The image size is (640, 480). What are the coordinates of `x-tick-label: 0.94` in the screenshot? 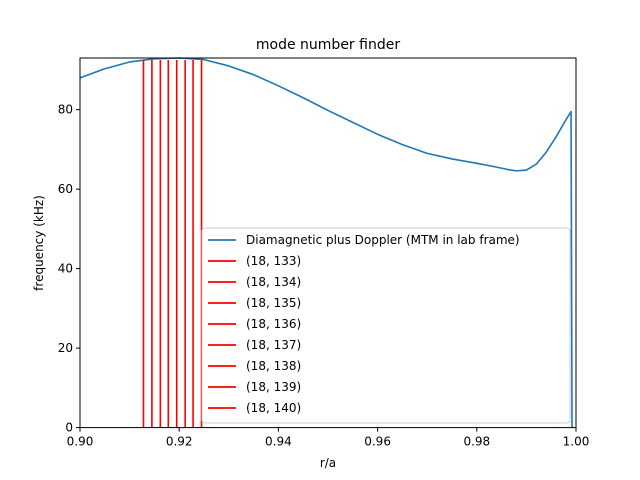 It's located at (278, 442).